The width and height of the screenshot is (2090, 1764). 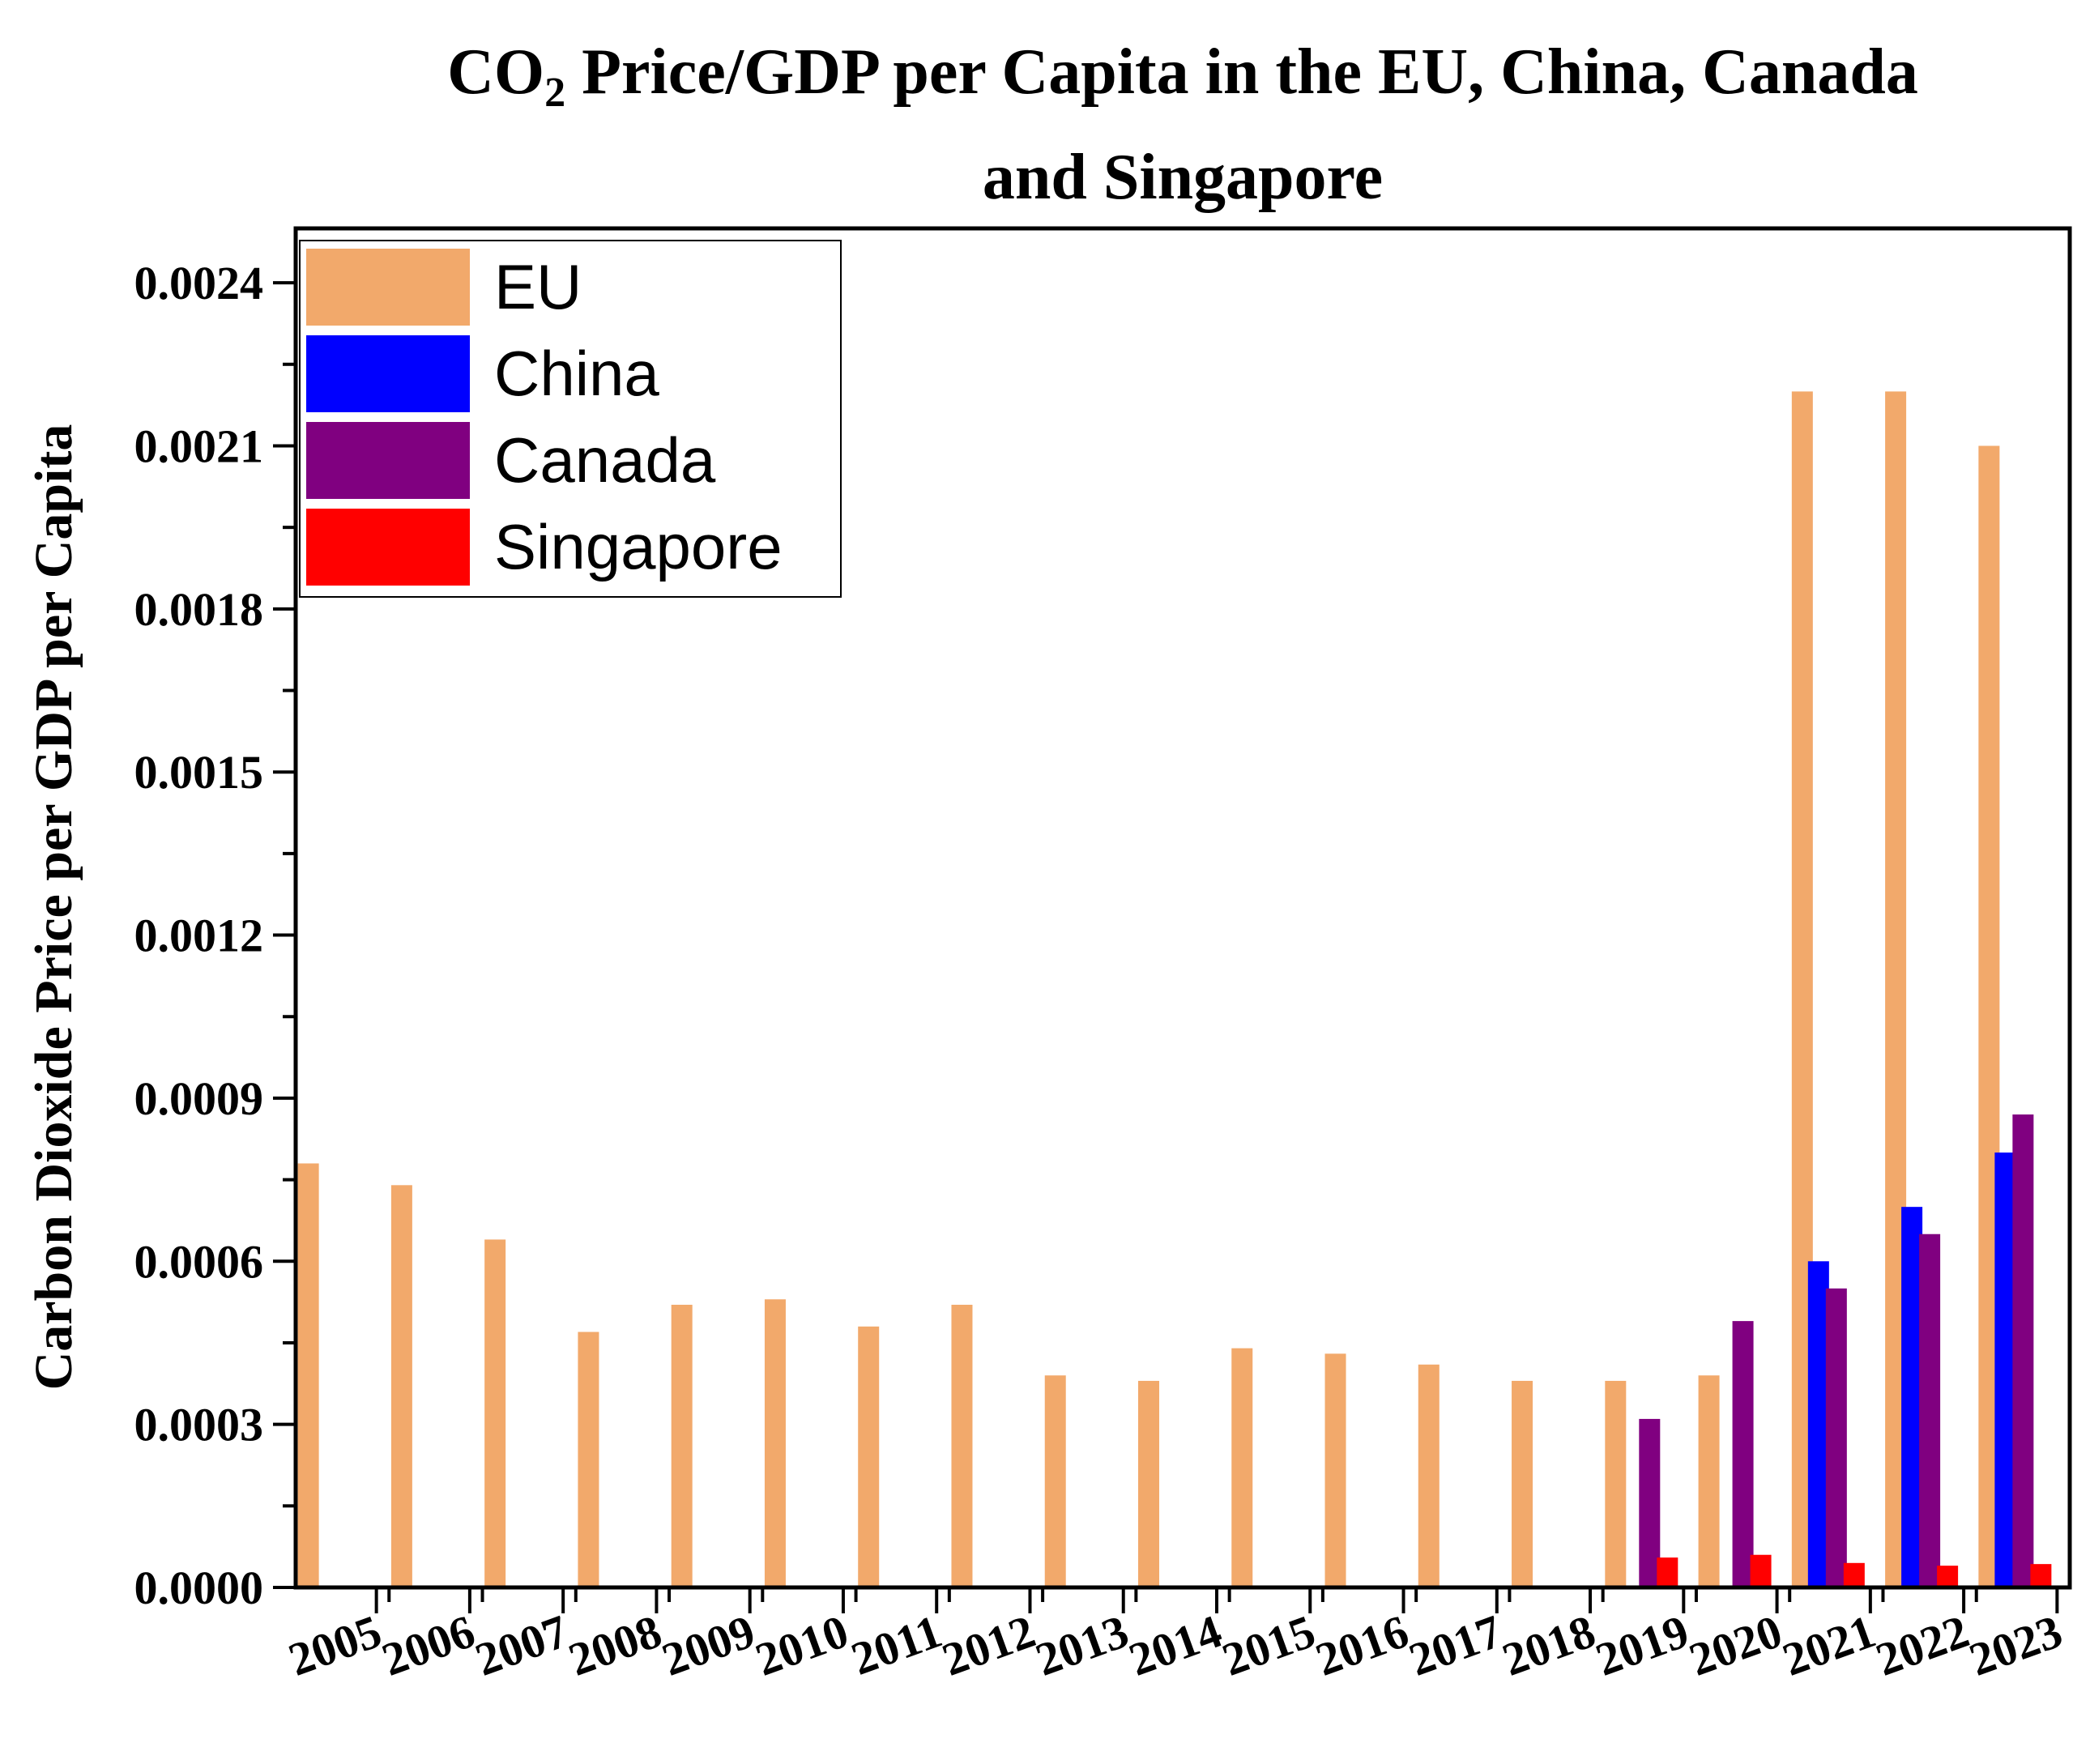 What do you see at coordinates (605, 460) in the screenshot?
I see `legend-label-canada: Canada` at bounding box center [605, 460].